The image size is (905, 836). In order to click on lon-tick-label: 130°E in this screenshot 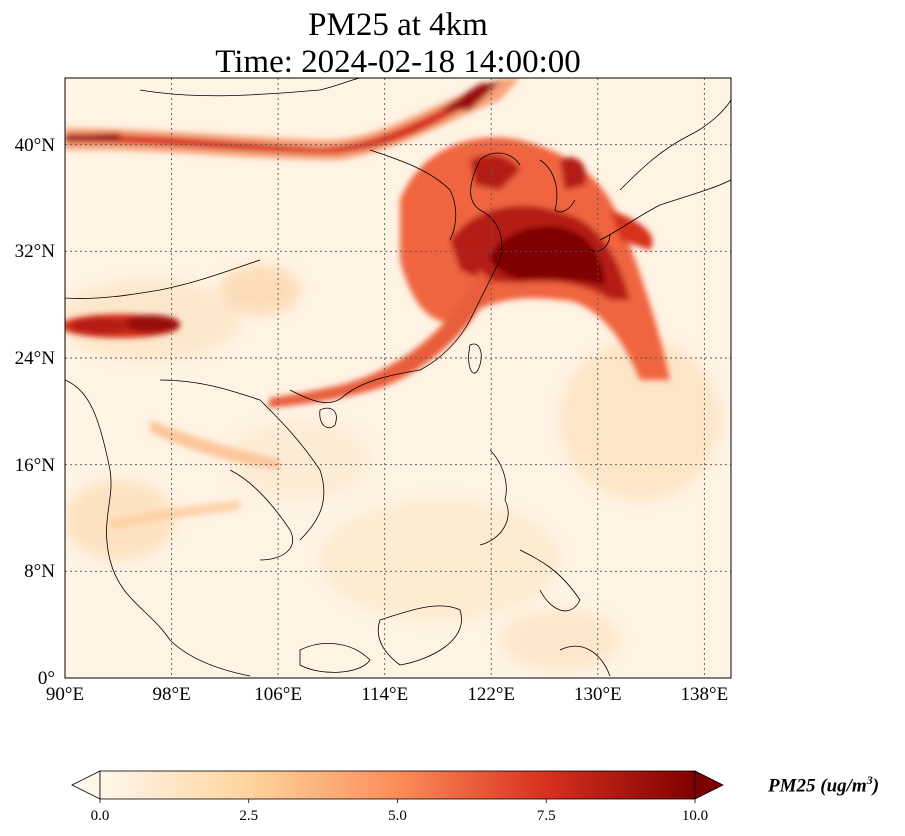, I will do `click(598, 694)`.